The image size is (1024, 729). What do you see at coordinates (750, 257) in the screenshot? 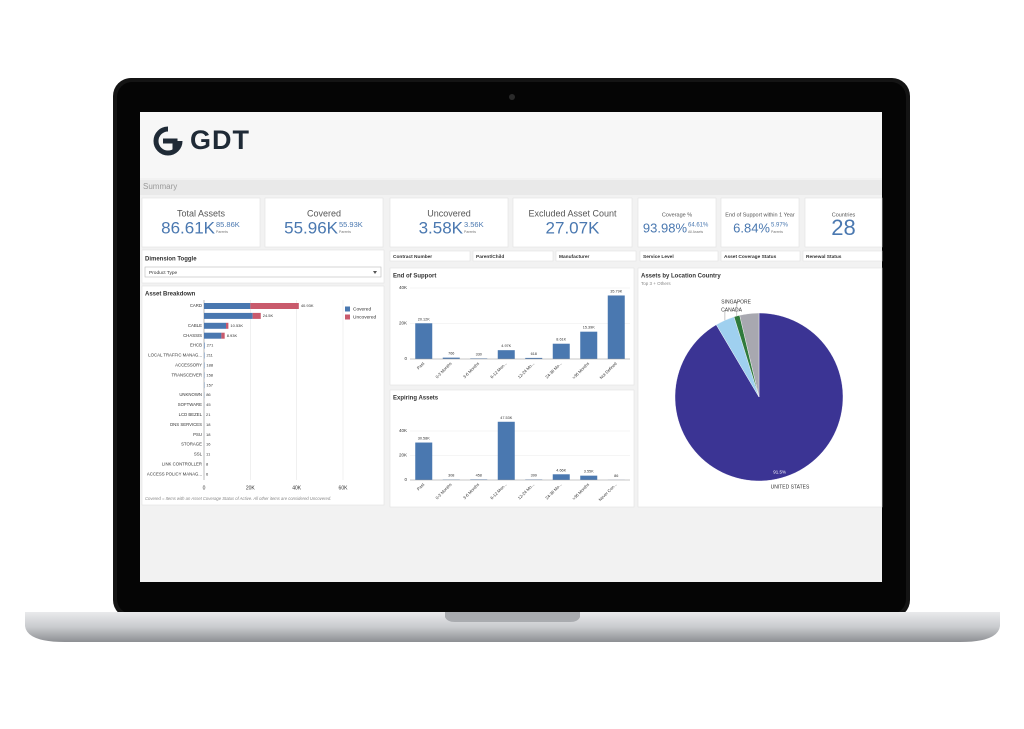
I see `filter-label: Asset Coverage Status` at bounding box center [750, 257].